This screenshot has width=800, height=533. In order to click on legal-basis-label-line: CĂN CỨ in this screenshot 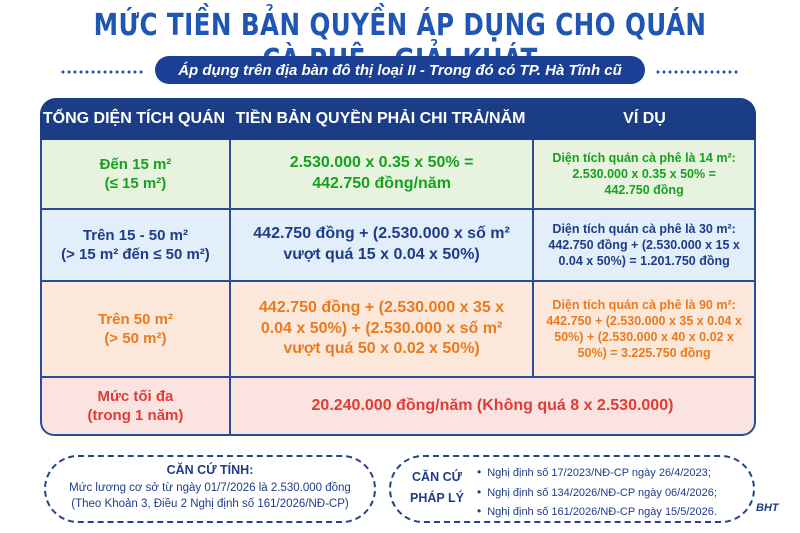, I will do `click(437, 477)`.